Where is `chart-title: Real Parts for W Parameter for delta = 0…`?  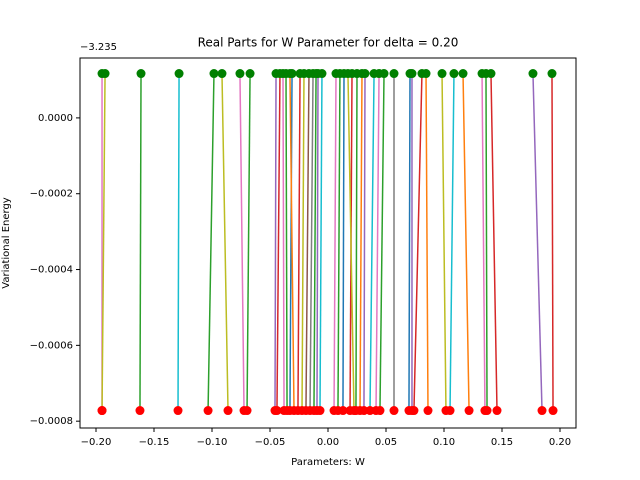 chart-title: Real Parts for W Parameter for delta = 0… is located at coordinates (328, 43).